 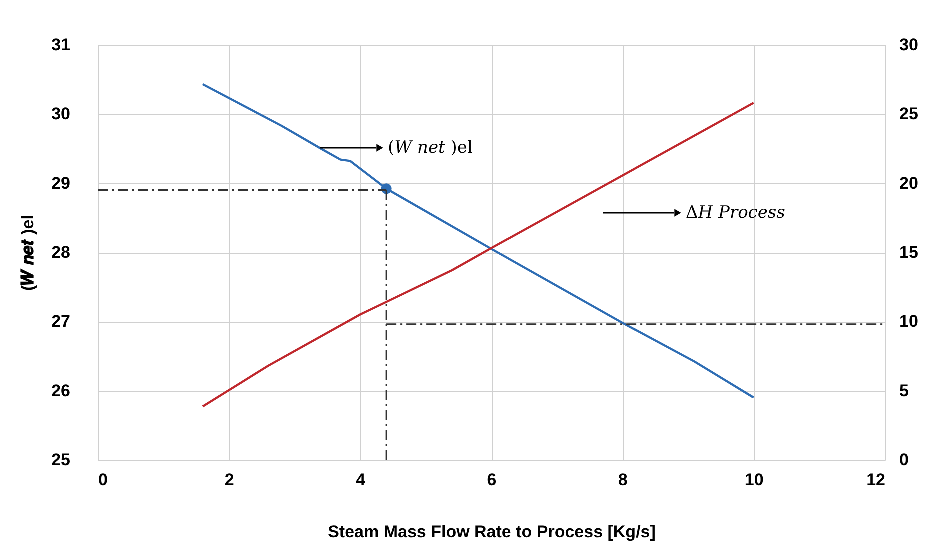 I want to click on y-tick-label: 30, so click(x=61, y=114).